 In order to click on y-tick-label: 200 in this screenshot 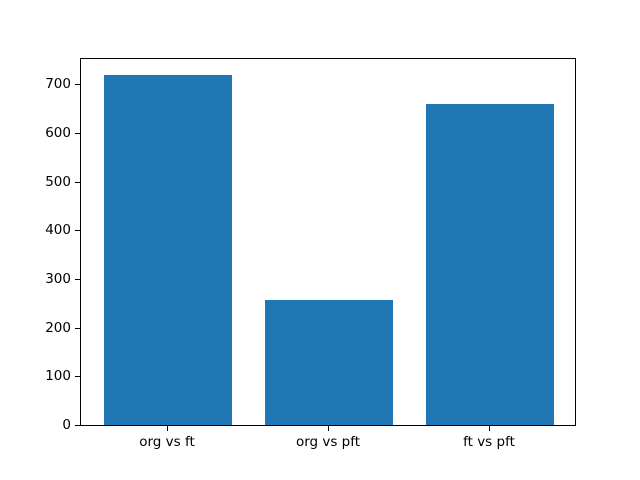, I will do `click(58, 328)`.